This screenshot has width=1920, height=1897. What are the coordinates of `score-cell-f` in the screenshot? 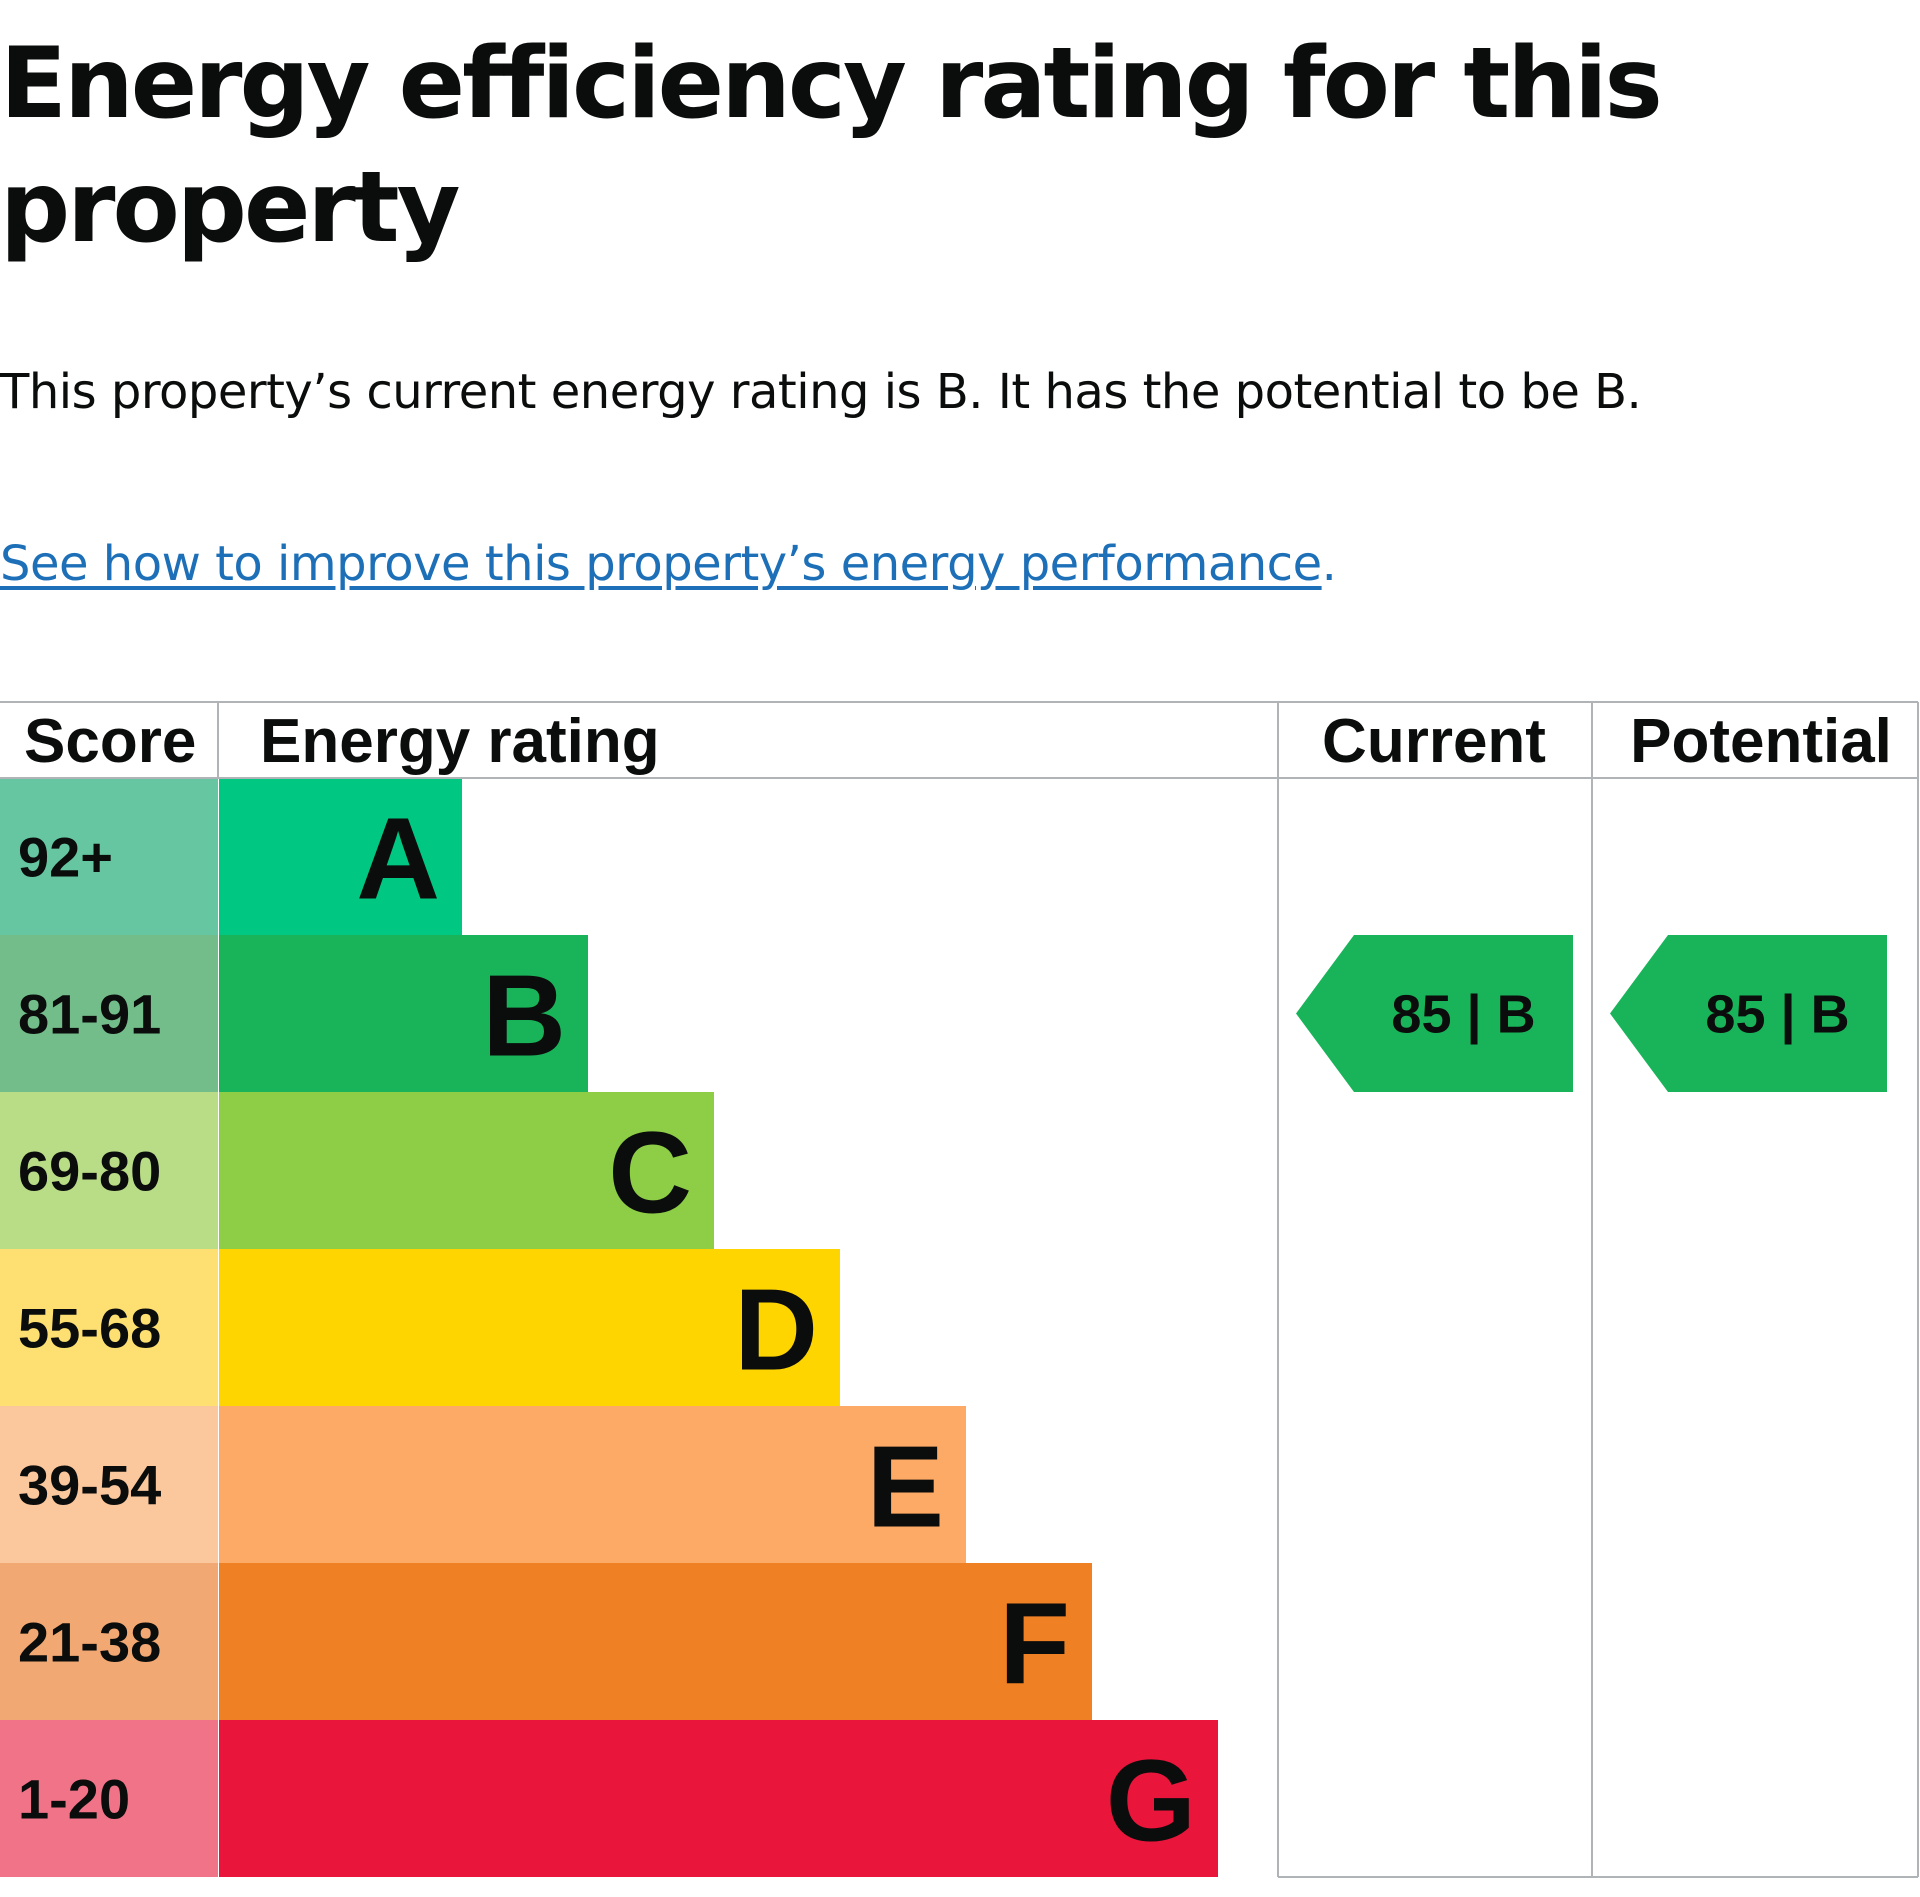 It's located at (109, 1641).